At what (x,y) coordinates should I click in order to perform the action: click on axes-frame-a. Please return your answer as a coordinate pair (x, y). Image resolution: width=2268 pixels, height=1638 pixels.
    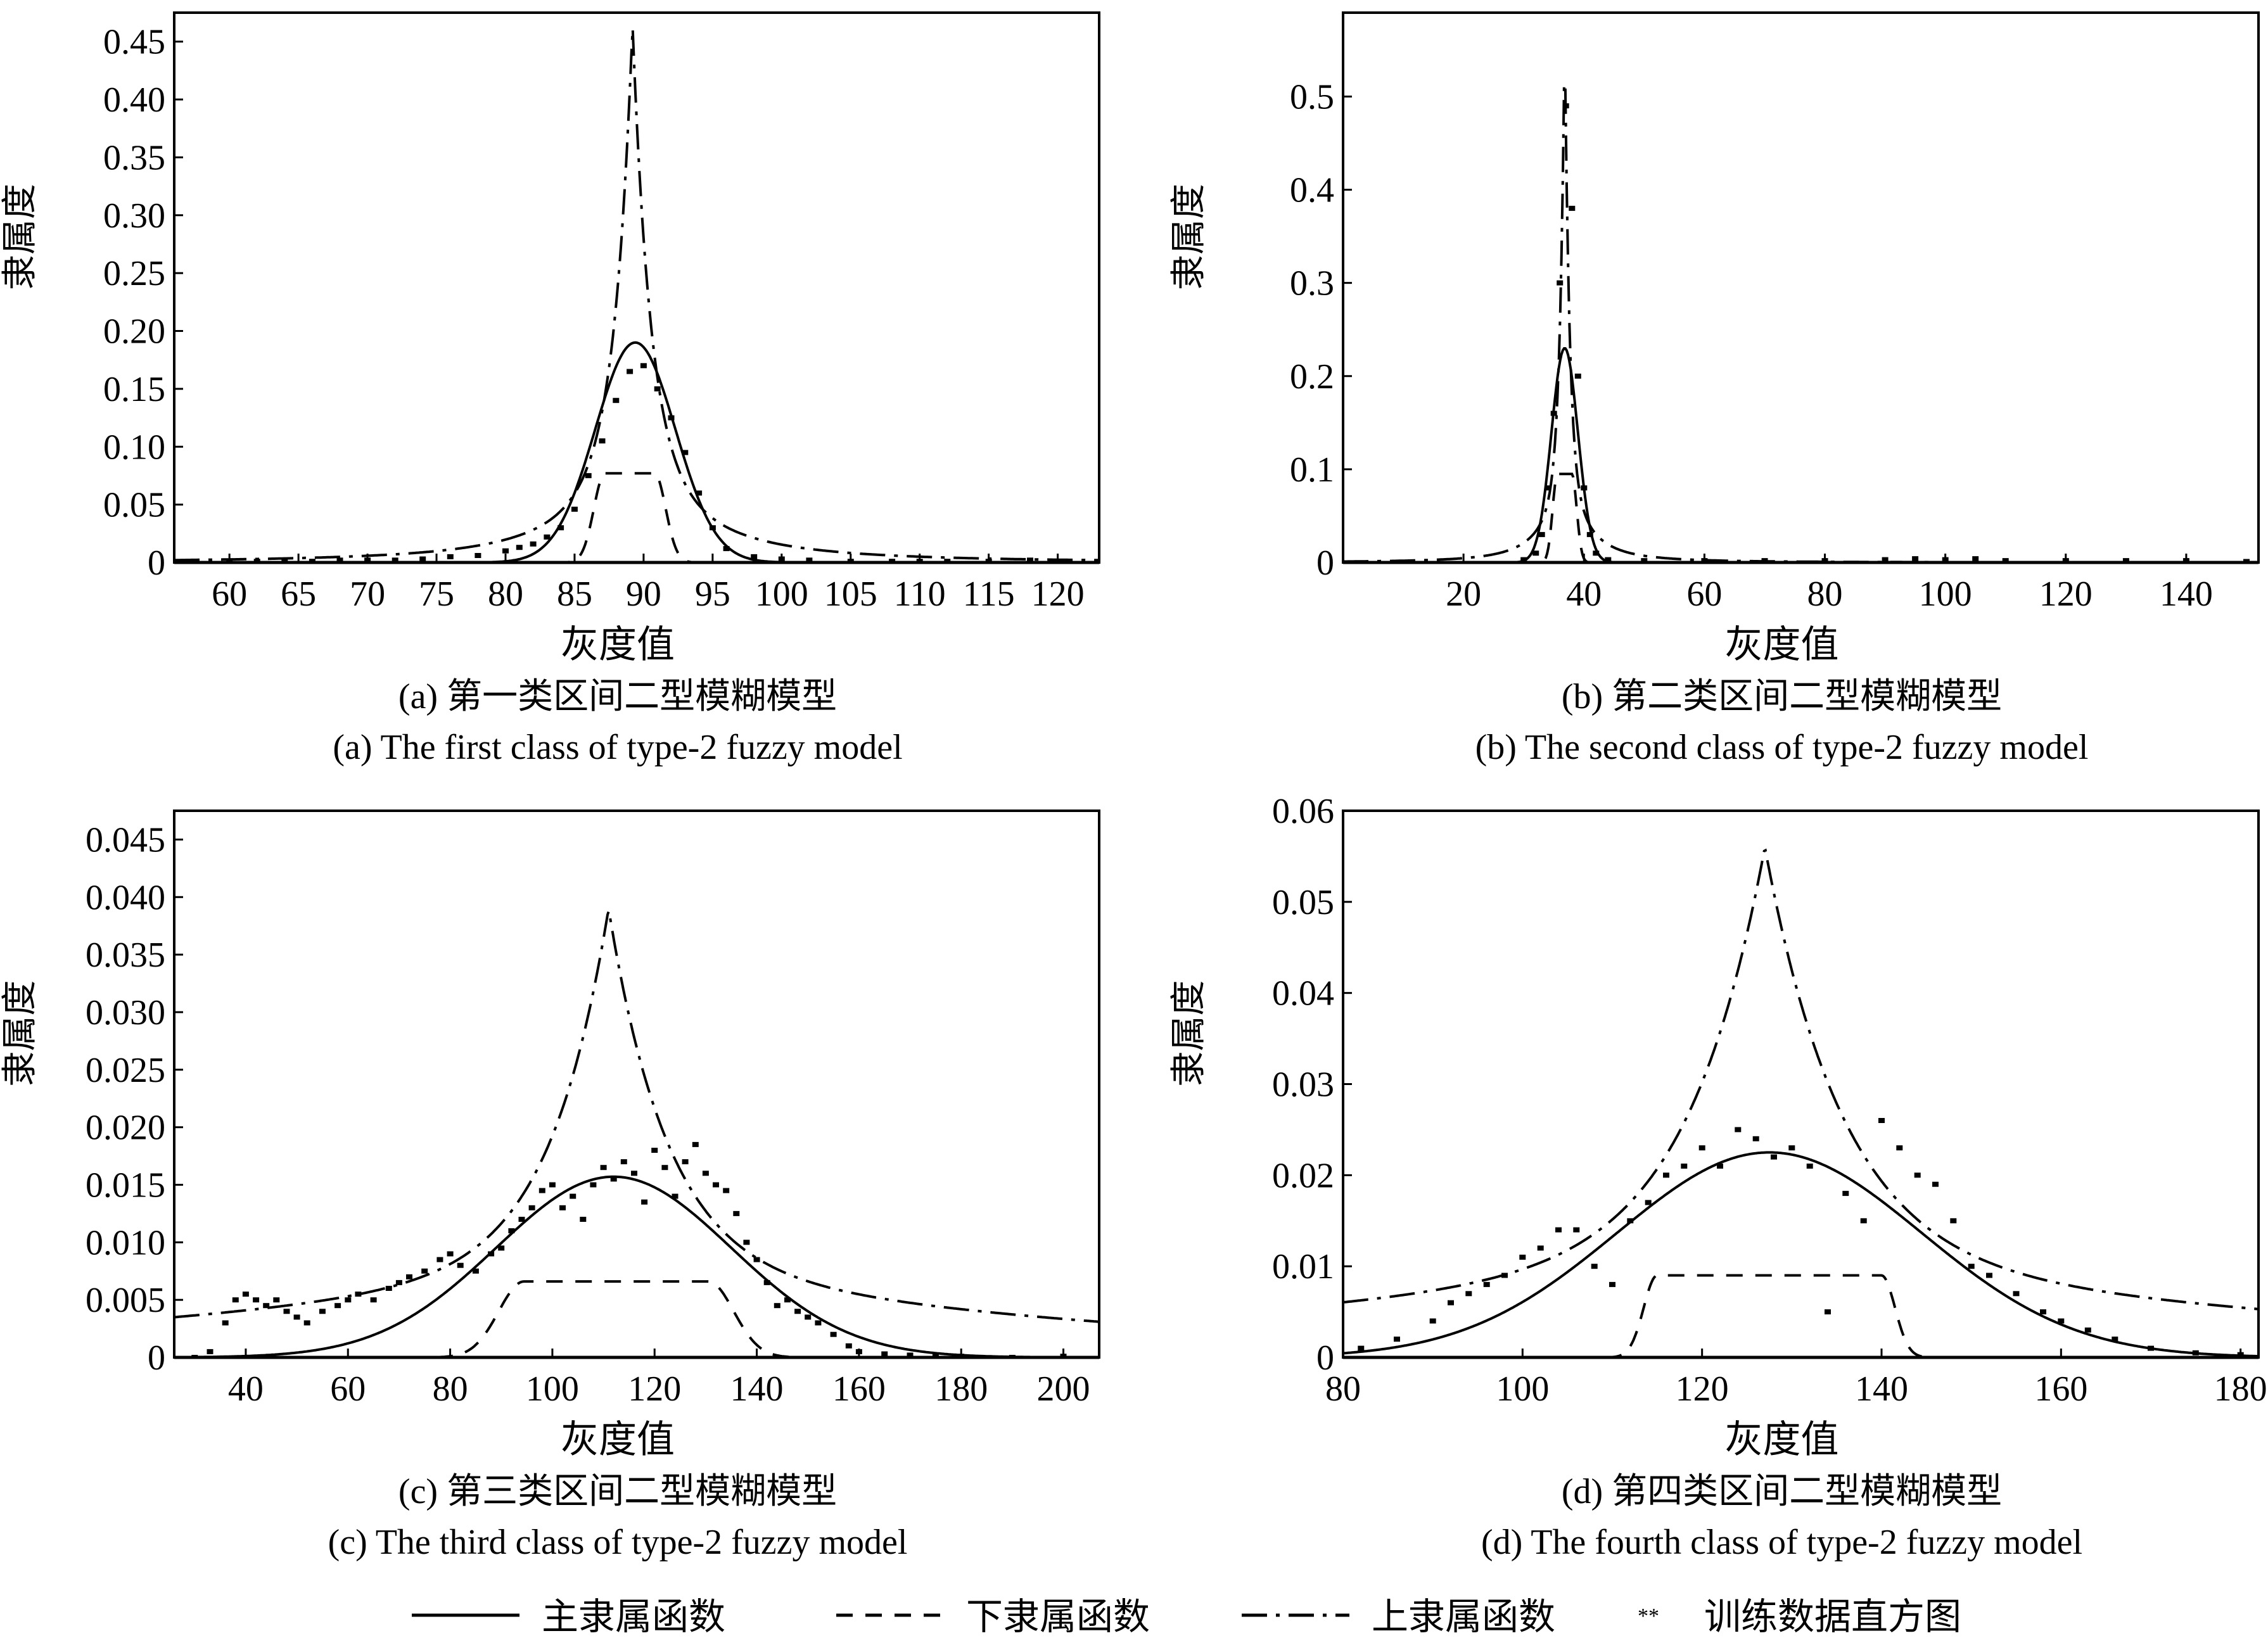
    Looking at the image, I should click on (637, 287).